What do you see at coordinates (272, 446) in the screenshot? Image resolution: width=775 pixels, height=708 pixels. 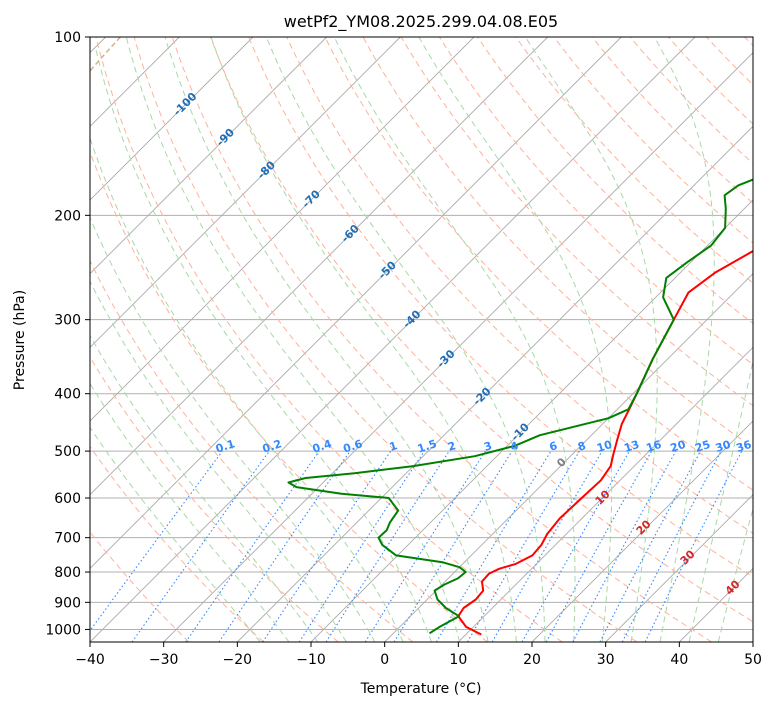 I see `mixing-ratio-label: 0.2` at bounding box center [272, 446].